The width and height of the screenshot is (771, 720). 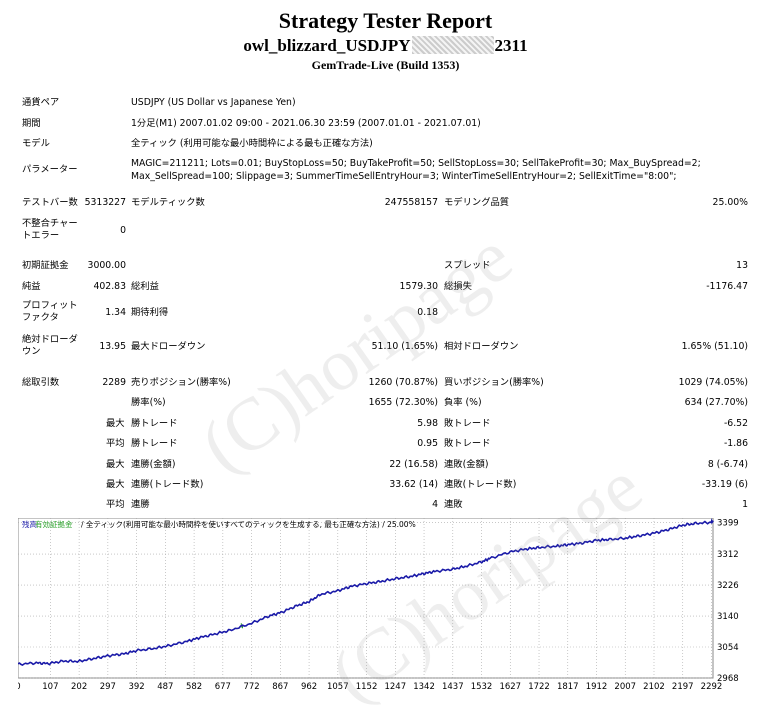 What do you see at coordinates (385, 65) in the screenshot?
I see `build-label: GemTrade-Live (Build 1353)` at bounding box center [385, 65].